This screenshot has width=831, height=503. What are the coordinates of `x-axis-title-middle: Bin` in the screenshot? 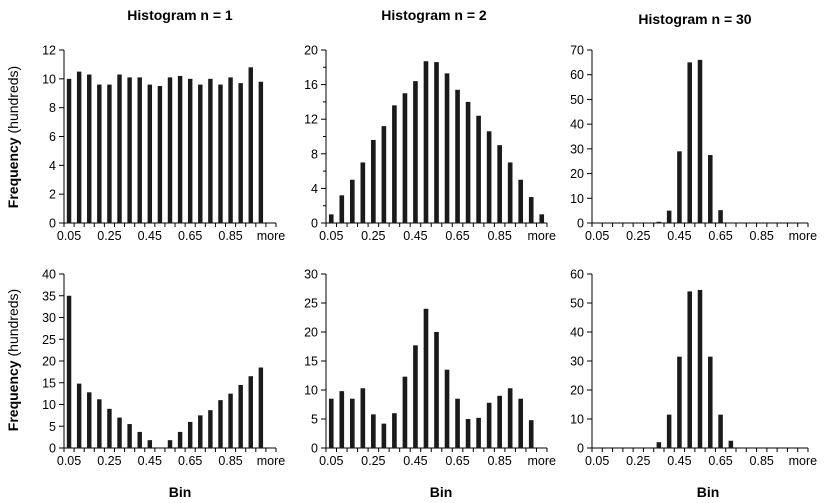 It's located at (441, 492).